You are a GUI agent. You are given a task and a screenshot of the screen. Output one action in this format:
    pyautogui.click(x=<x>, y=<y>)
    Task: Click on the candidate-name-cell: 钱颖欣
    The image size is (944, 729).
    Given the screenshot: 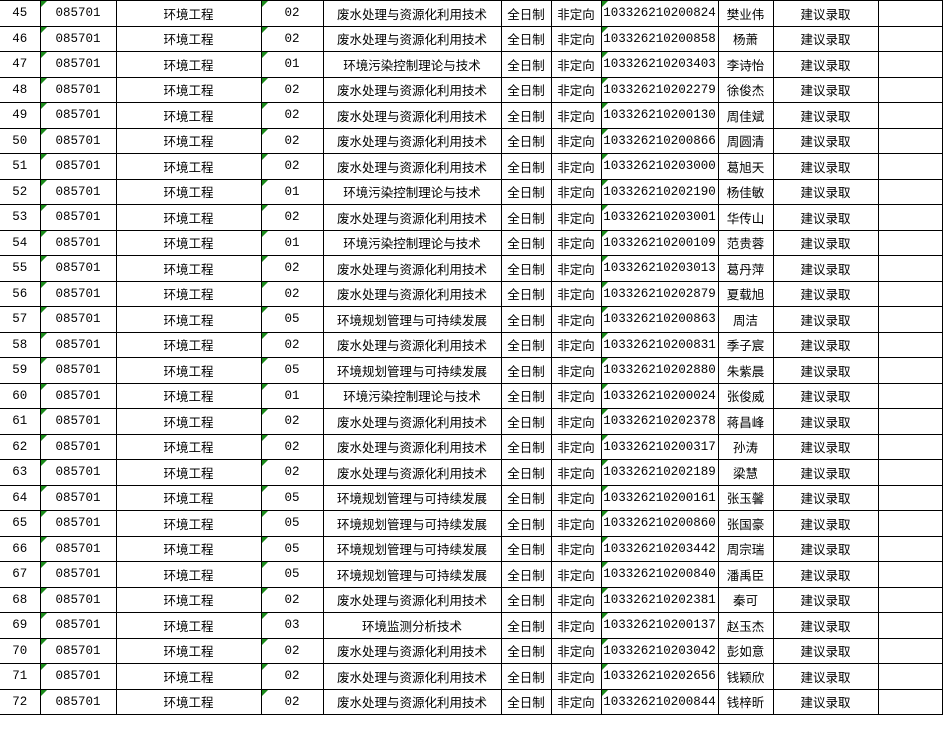 What is the action you would take?
    pyautogui.click(x=745, y=676)
    